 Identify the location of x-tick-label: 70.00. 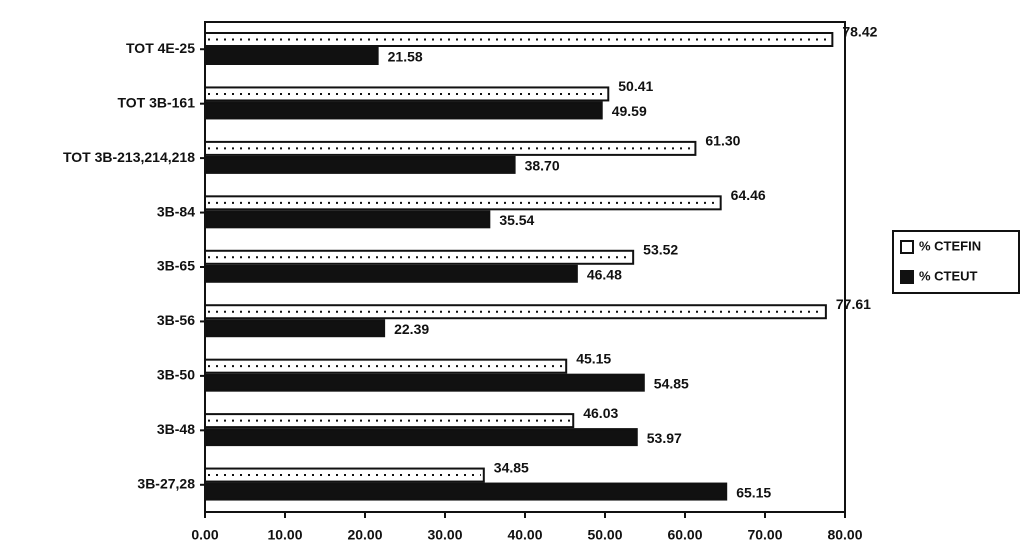
(764, 535).